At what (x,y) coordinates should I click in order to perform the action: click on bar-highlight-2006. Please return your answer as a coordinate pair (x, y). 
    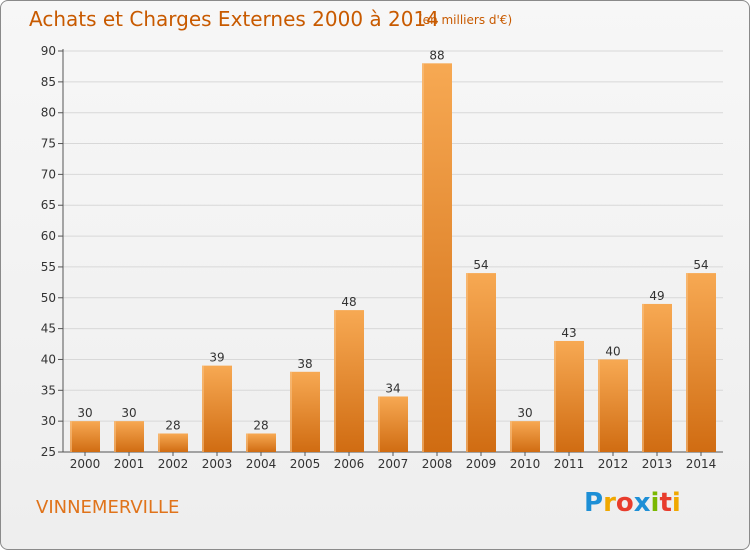
    Looking at the image, I should click on (335, 381).